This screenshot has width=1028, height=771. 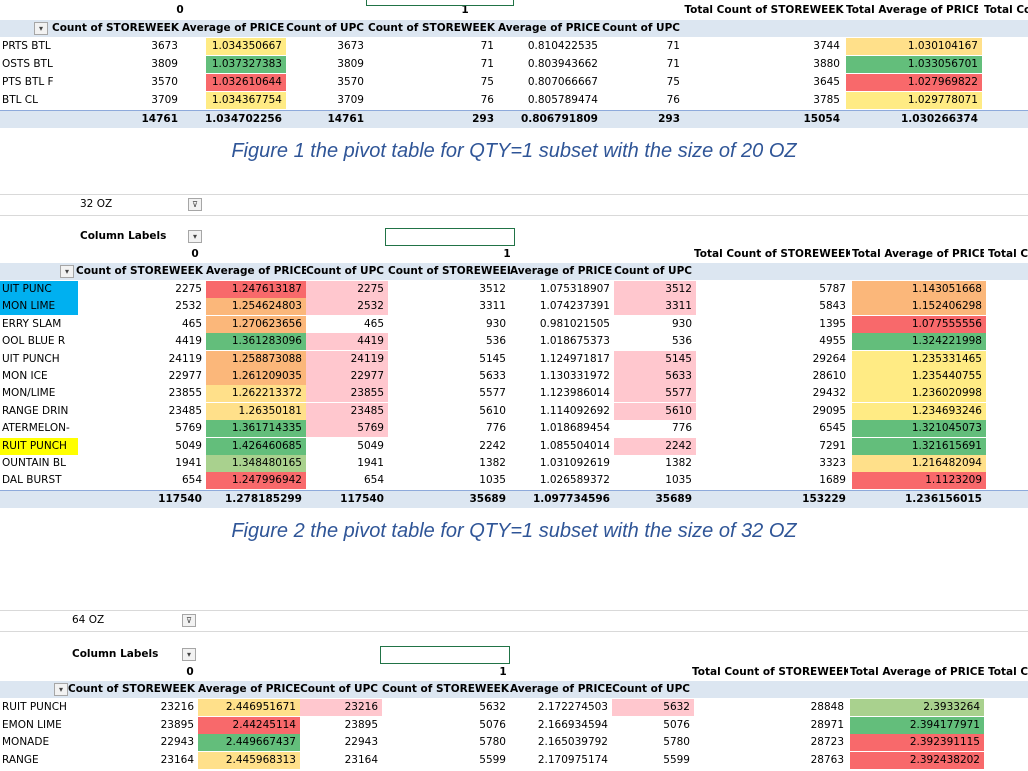 I want to click on cell: 29432, so click(x=829, y=393).